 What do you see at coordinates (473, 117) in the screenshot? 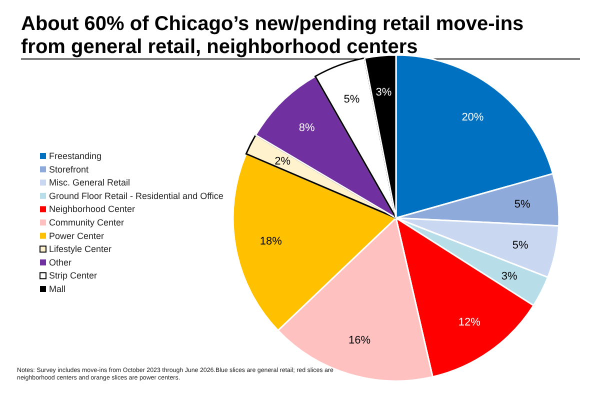
I see `data-label: 20%` at bounding box center [473, 117].